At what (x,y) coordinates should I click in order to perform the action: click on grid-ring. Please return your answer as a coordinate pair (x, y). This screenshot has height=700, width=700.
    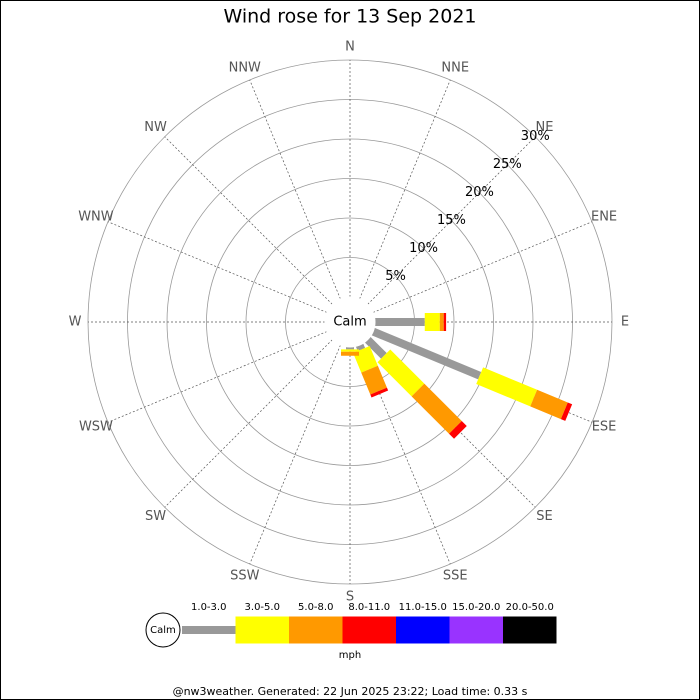
    Looking at the image, I should click on (350, 322).